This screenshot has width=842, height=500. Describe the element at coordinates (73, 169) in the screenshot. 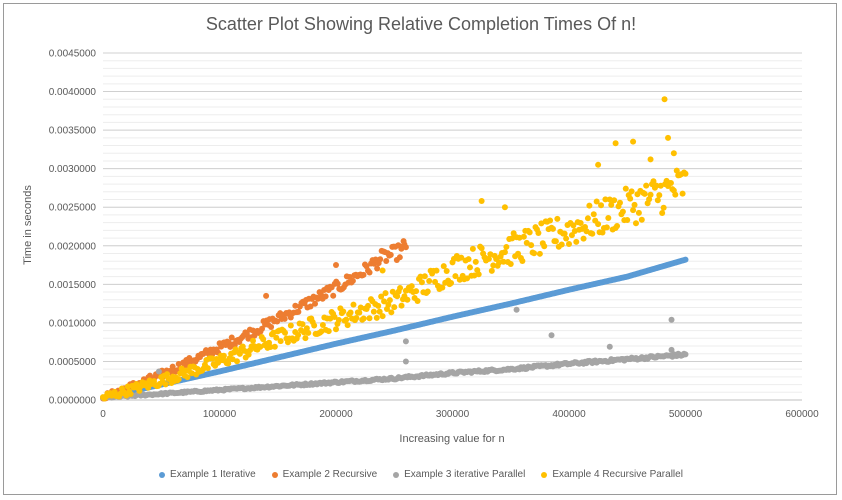

I see `y-tick-label: 0.0030000` at that location.